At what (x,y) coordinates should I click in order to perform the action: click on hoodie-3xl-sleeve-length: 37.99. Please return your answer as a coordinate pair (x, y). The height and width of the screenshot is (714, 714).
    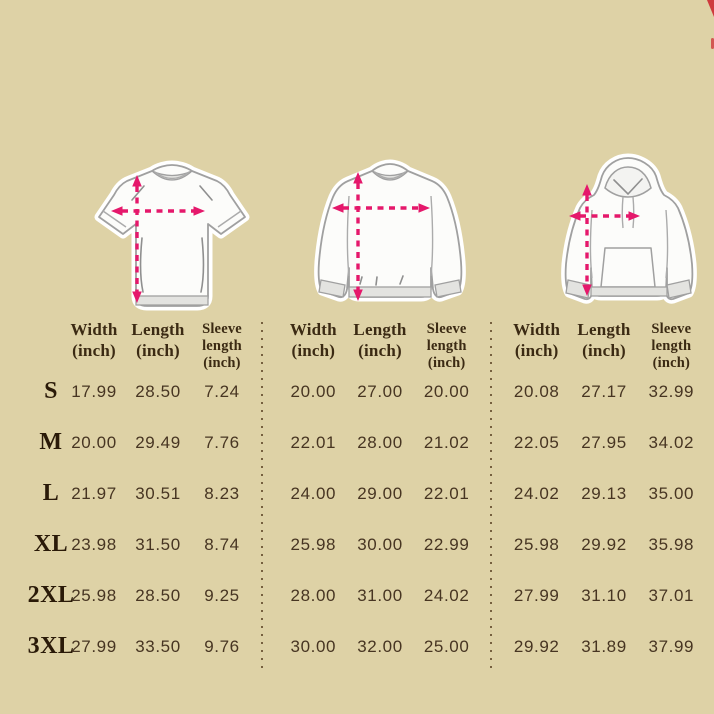
    Looking at the image, I should click on (671, 646).